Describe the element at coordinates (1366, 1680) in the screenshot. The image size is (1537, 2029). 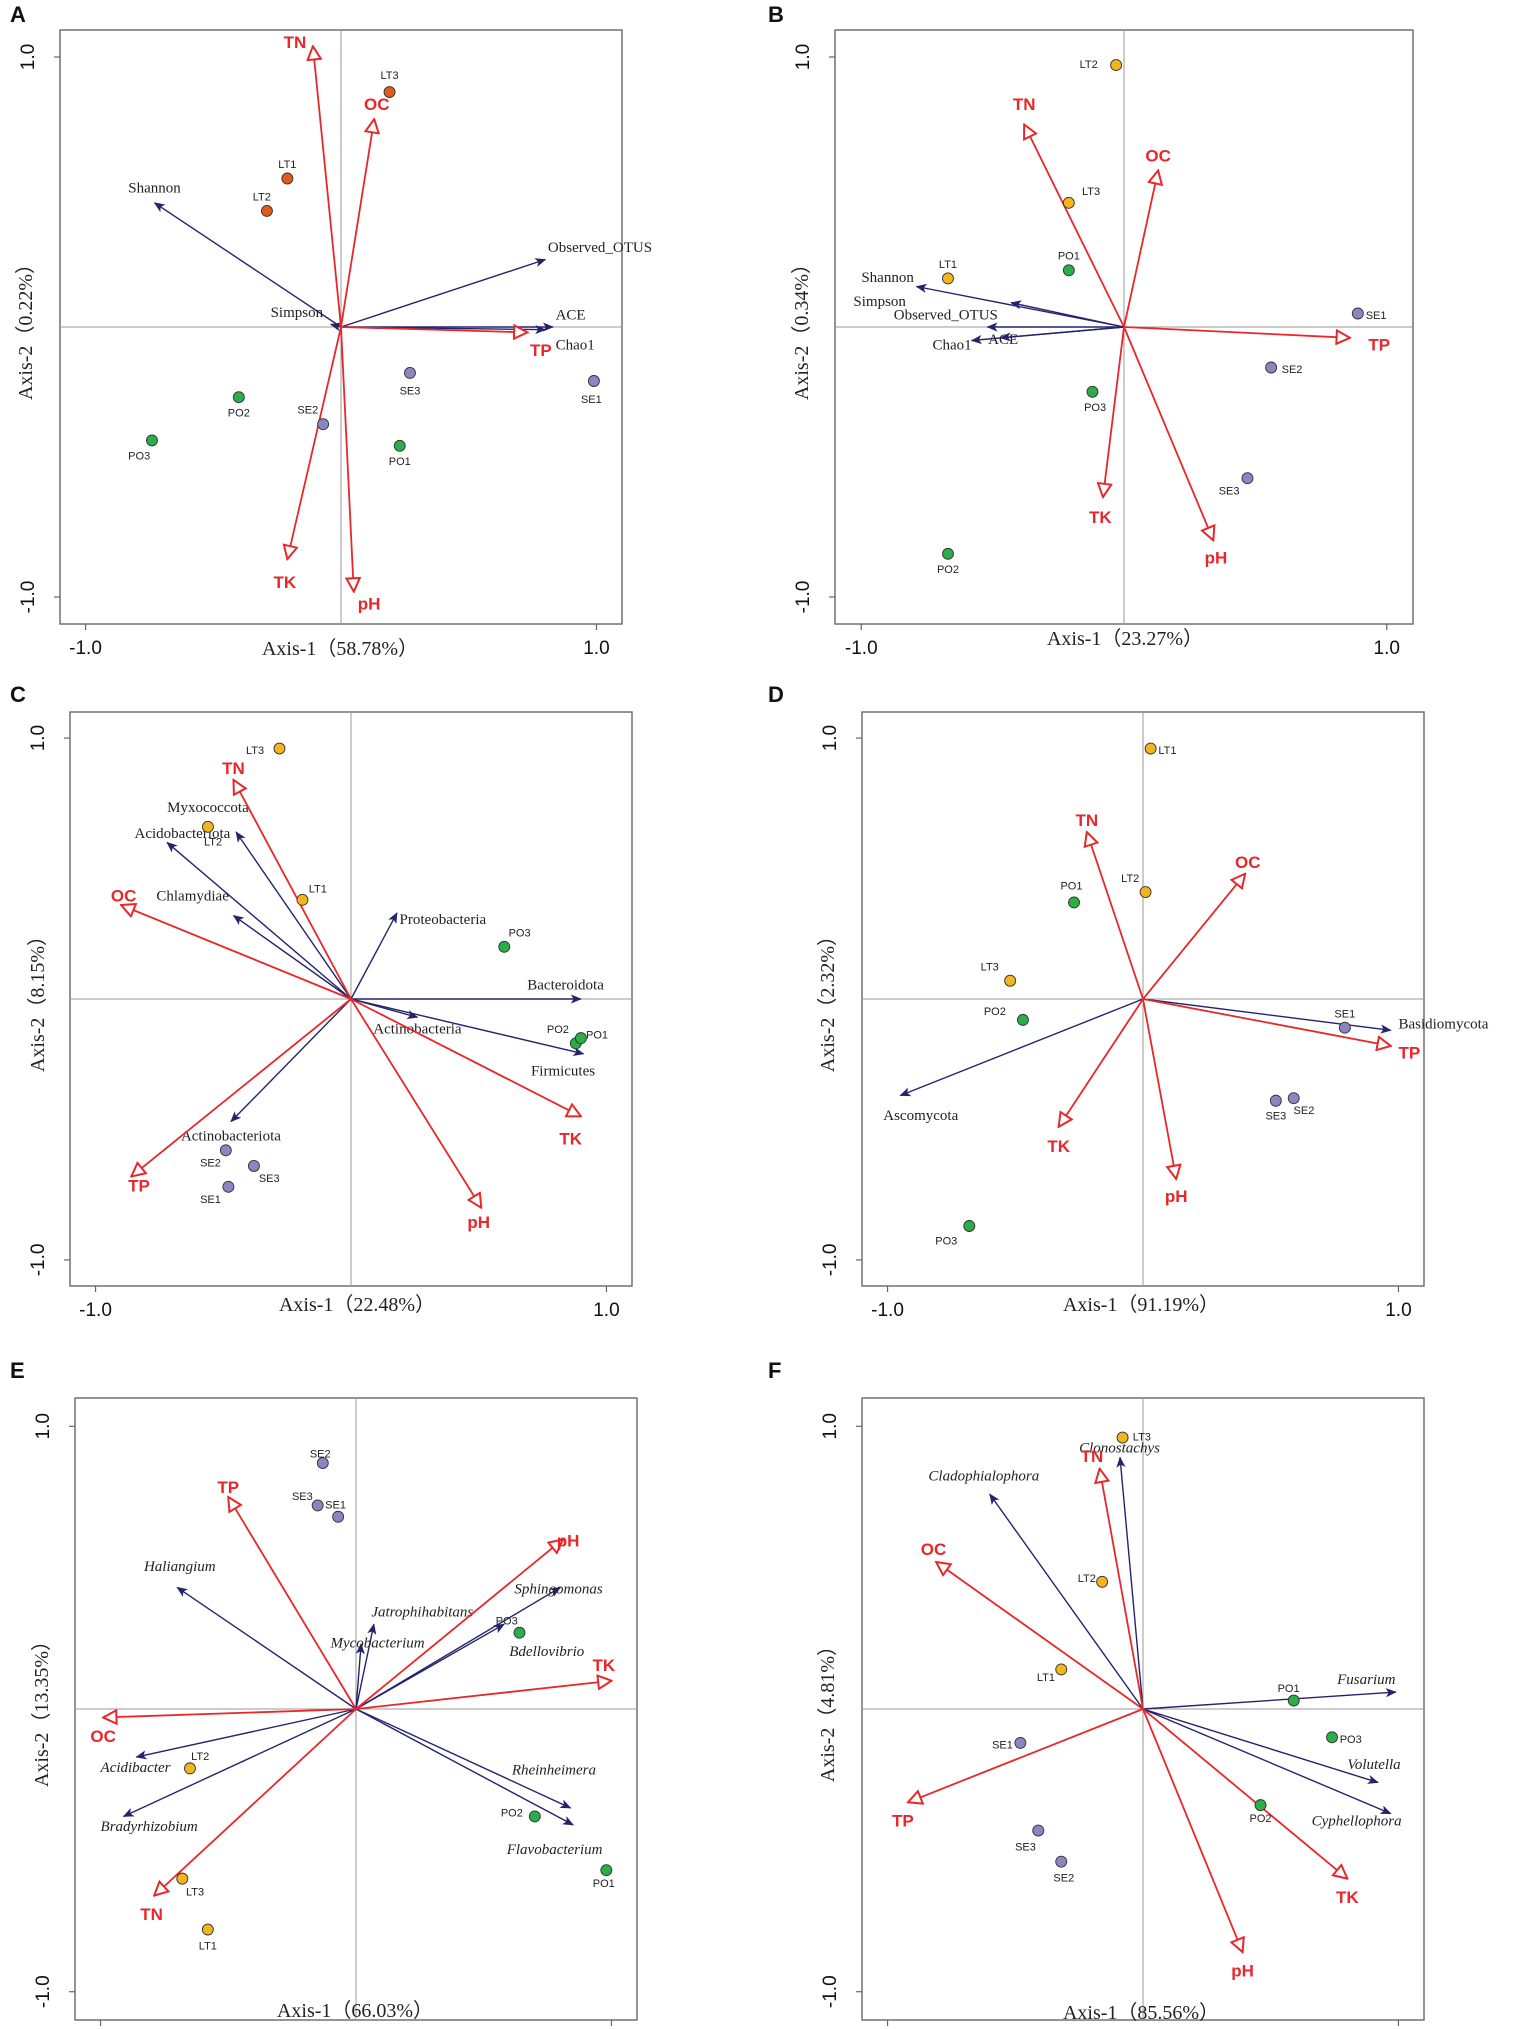
I see `var-label: Fusarium` at that location.